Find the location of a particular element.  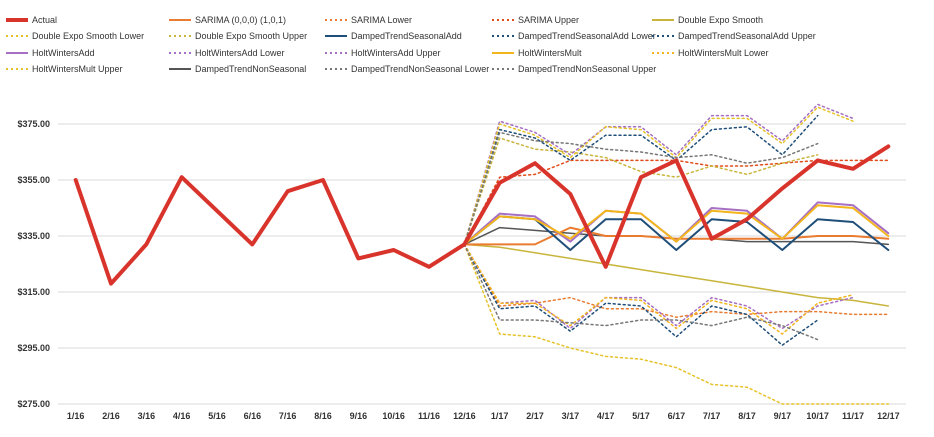

legend-item-double-expo-smooth-upper: Double Expo Smooth Upper is located at coordinates (238, 36).